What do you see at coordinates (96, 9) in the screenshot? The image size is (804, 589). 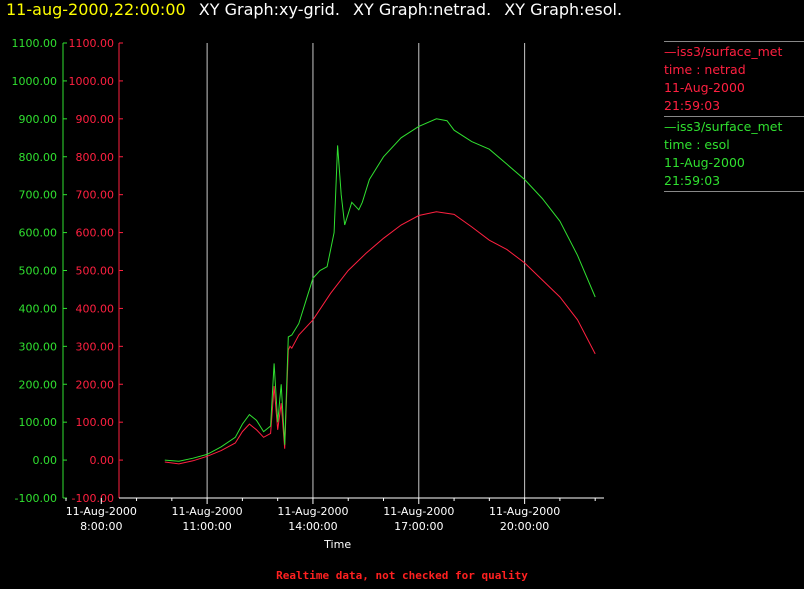 I see `timestamp: 11-aug-2000,22:00:00` at bounding box center [96, 9].